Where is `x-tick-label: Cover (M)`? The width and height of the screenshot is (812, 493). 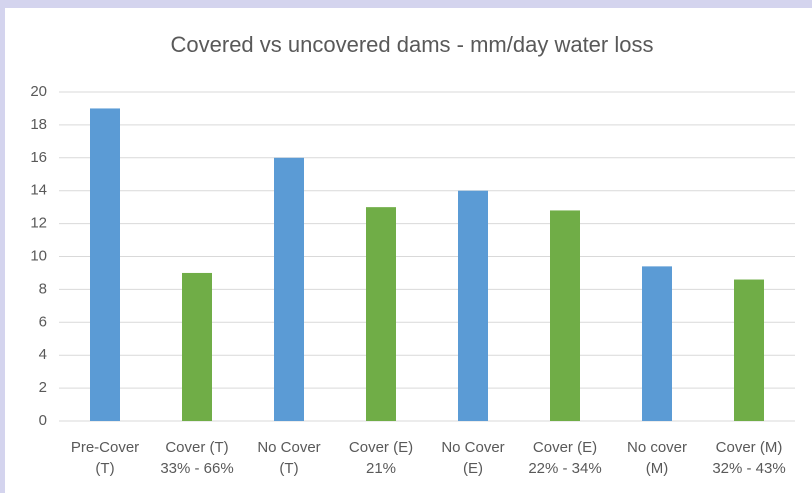 x-tick-label: Cover (M) is located at coordinates (749, 447).